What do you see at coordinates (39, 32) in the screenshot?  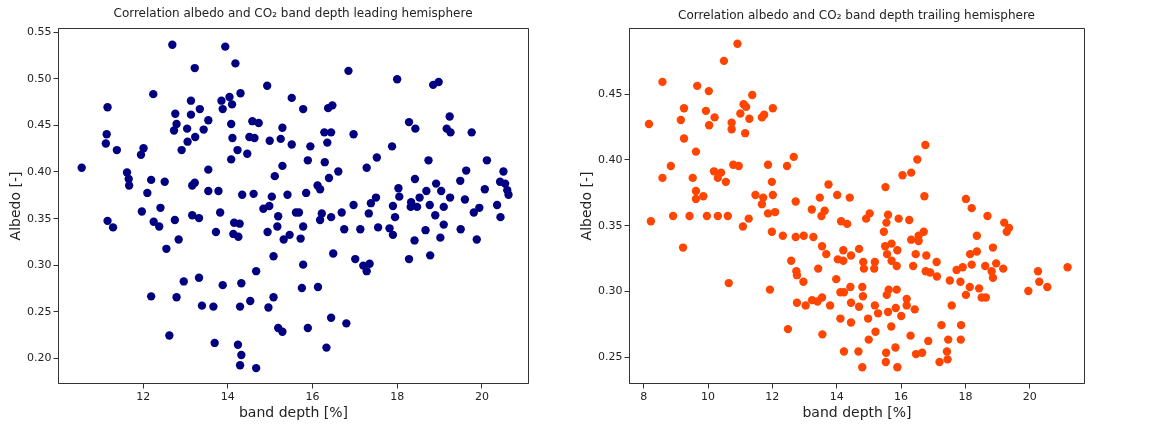 I see `y-tick-label: 0.55` at bounding box center [39, 32].